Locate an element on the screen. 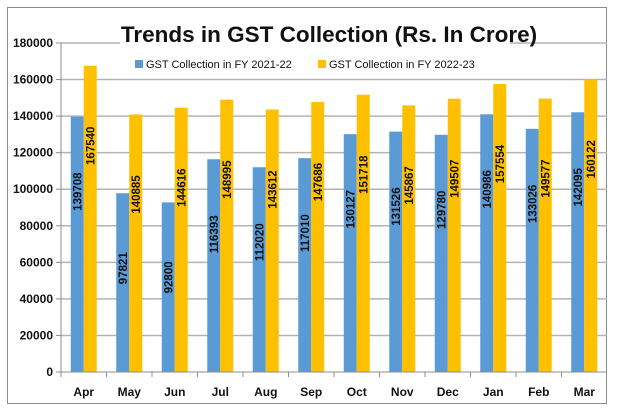  legend-label-fy2022-23: GST Collection in FY 2022-23 is located at coordinates (402, 65).